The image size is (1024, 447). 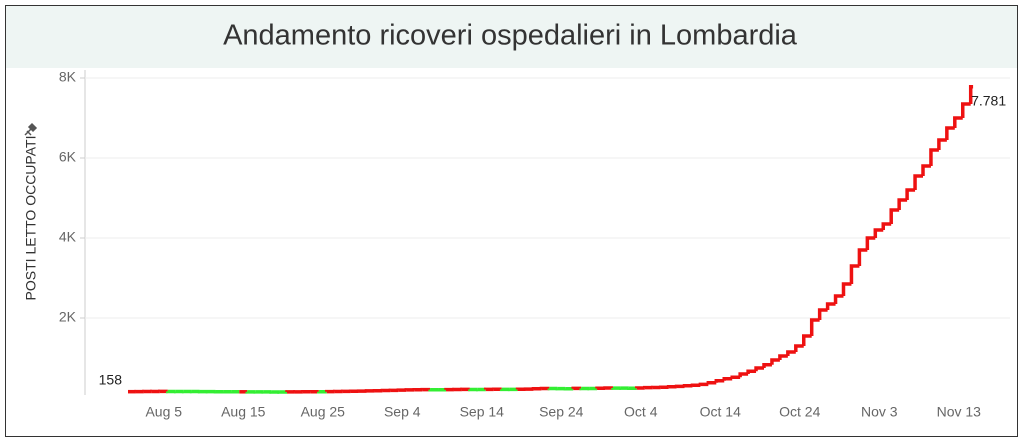 I want to click on y-tick-label: 6K, so click(x=68, y=157).